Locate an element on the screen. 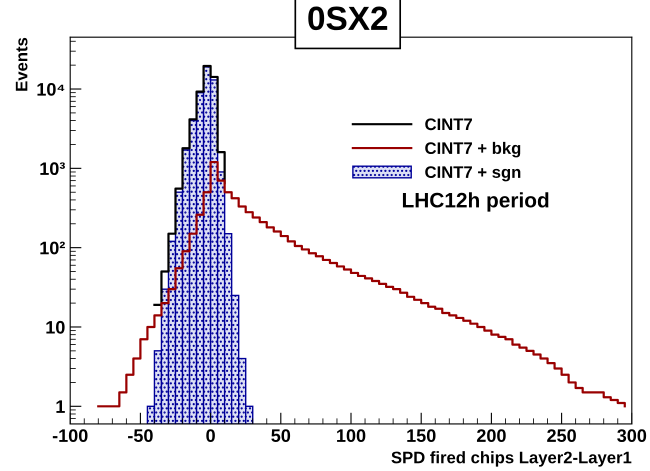 The width and height of the screenshot is (650, 471). x-tick-label: 50 is located at coordinates (280, 435).